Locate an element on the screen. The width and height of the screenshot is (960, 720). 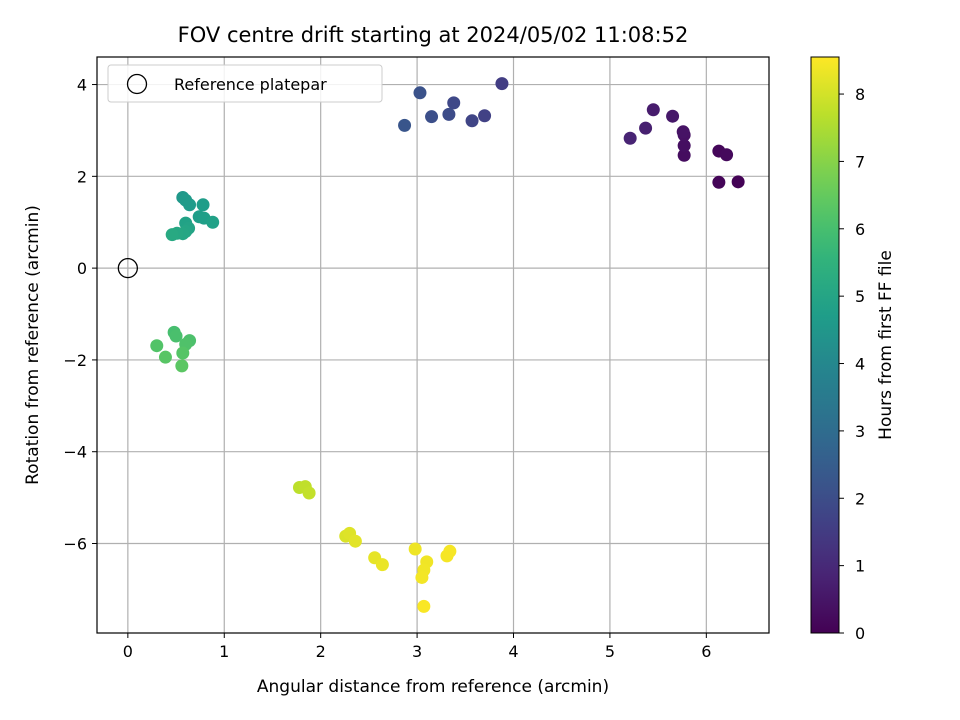
y-axis-ticks: −6 −4 −2 0 2 4 is located at coordinates (80, 315).